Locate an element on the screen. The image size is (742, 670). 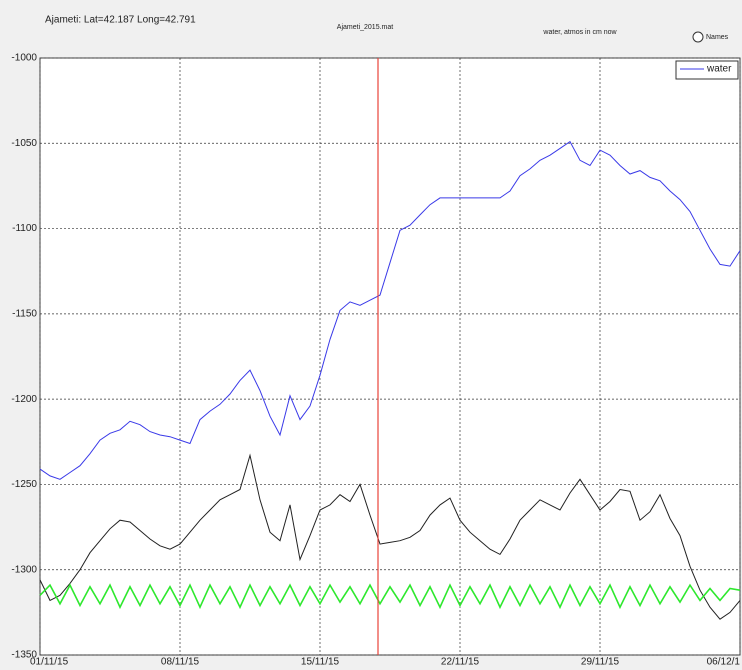
y-tick-label: -1000 is located at coordinates (24, 58).